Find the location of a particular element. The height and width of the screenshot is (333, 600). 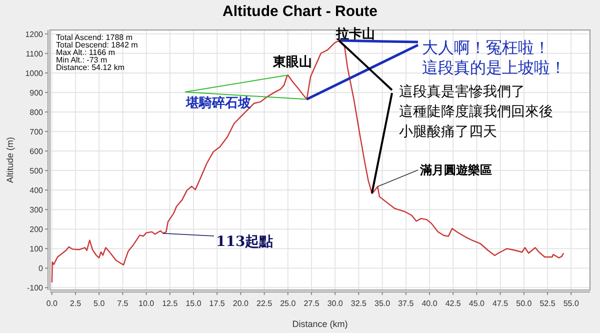

x-tick-label: 50.0 is located at coordinates (524, 303).